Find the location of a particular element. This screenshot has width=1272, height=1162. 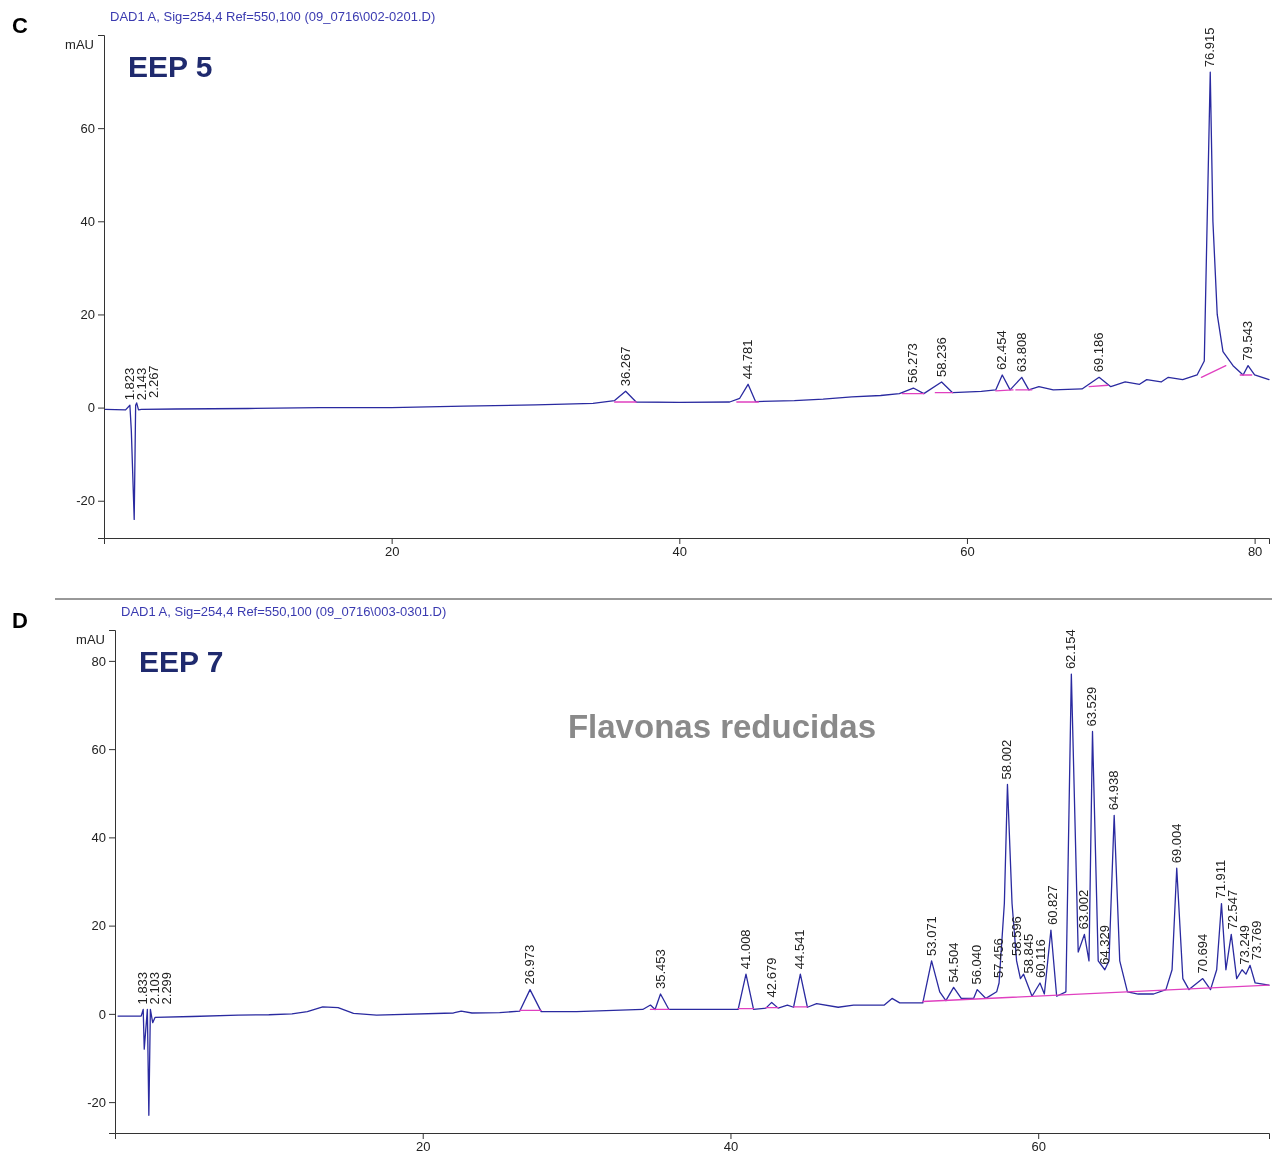

annotation: 56.273 is located at coordinates (913, 363).